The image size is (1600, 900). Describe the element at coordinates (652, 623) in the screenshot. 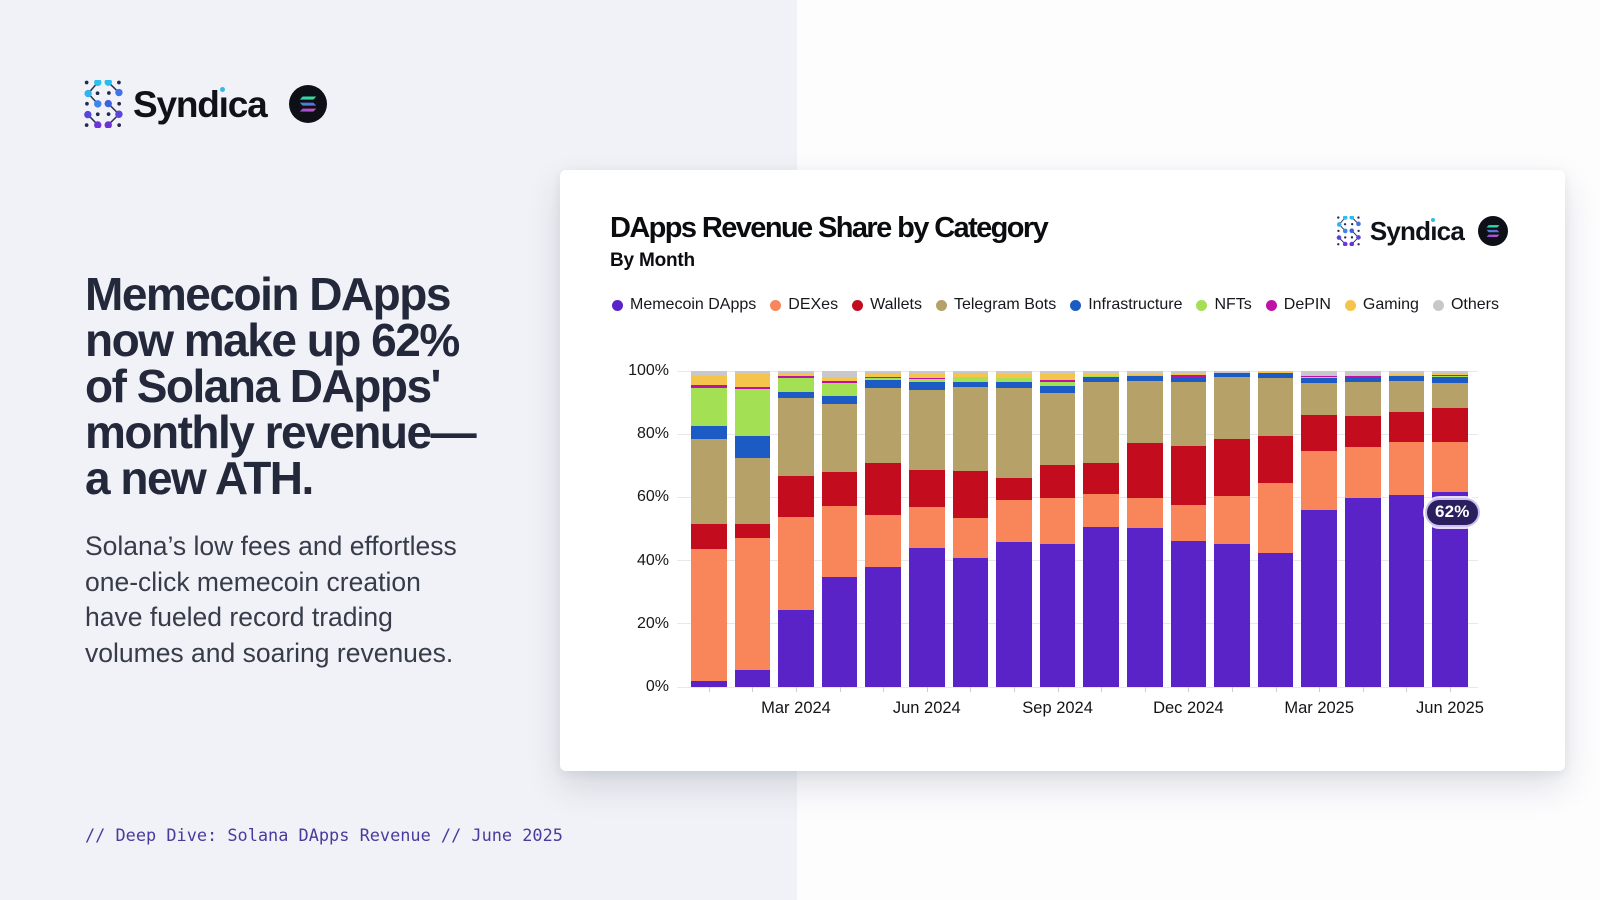

I see `y-axis-label: 20%` at that location.